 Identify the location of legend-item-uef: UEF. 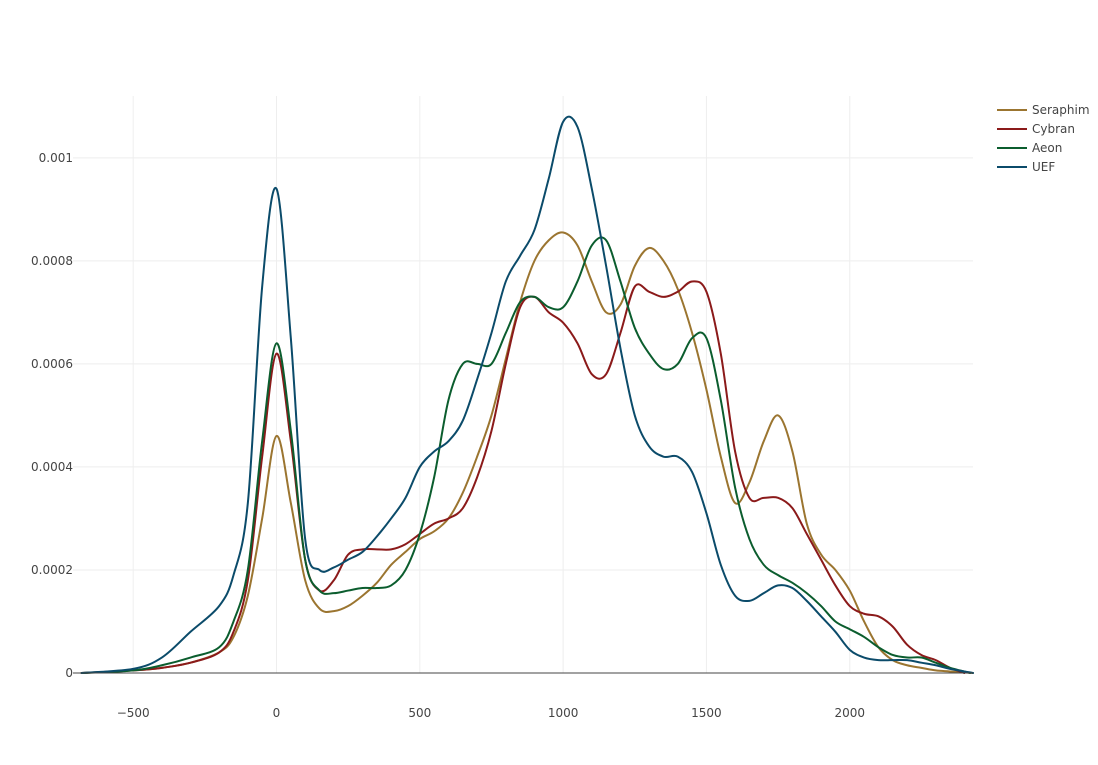
(1026, 167).